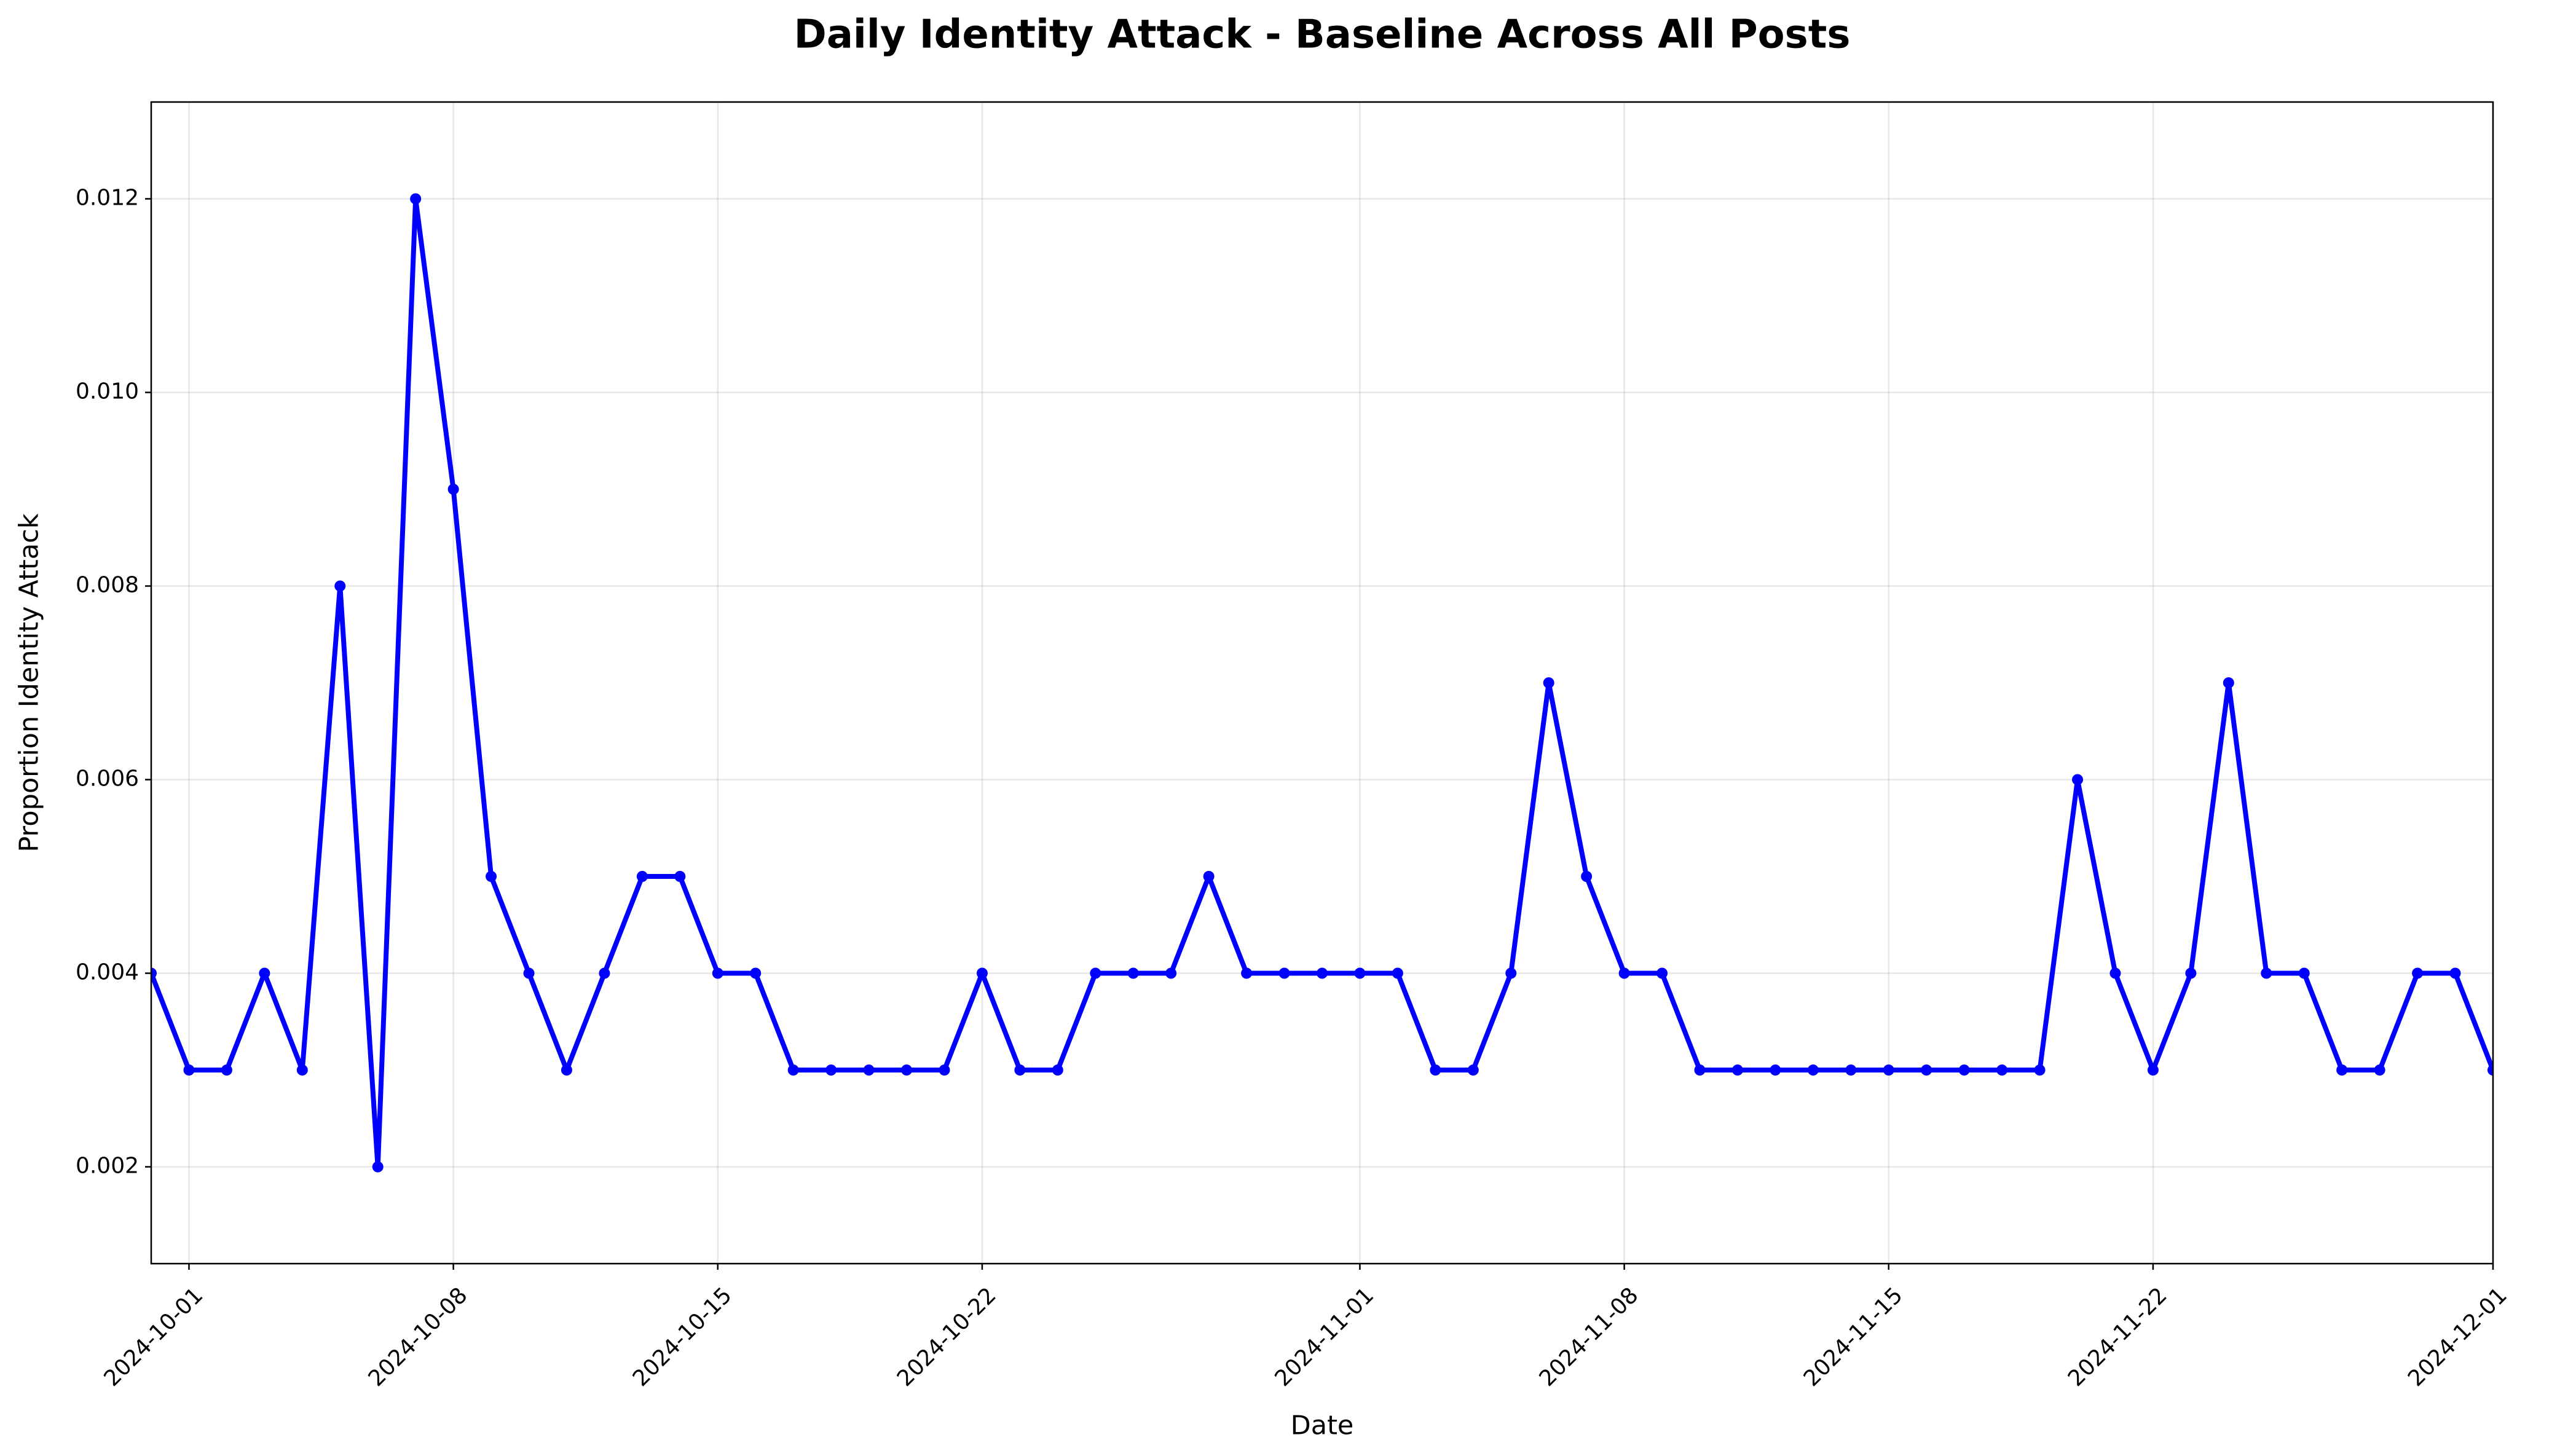  Describe the element at coordinates (107, 972) in the screenshot. I see `y-tick-label: 0.004` at that location.